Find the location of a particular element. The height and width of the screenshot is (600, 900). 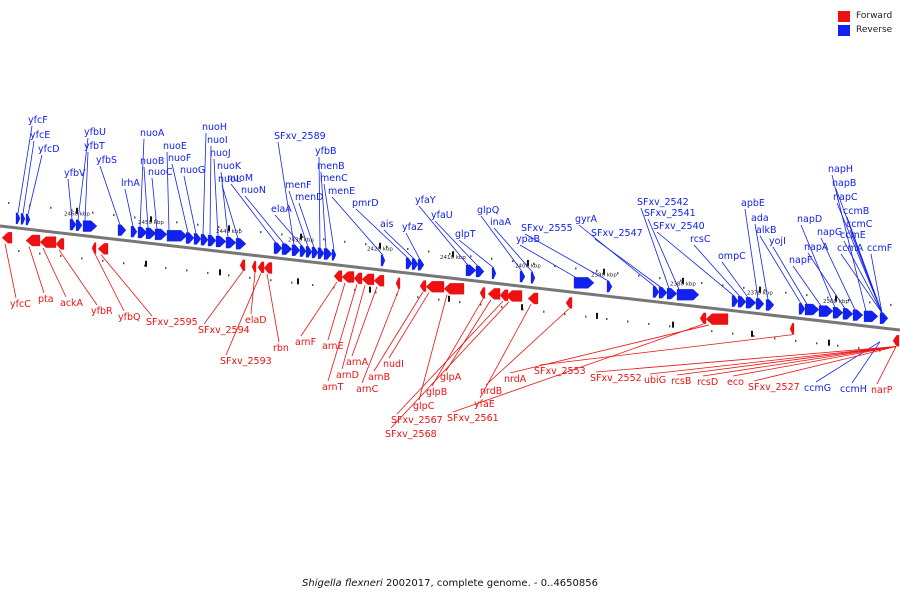

reverse-gene-label: napC is located at coordinates (845, 197).